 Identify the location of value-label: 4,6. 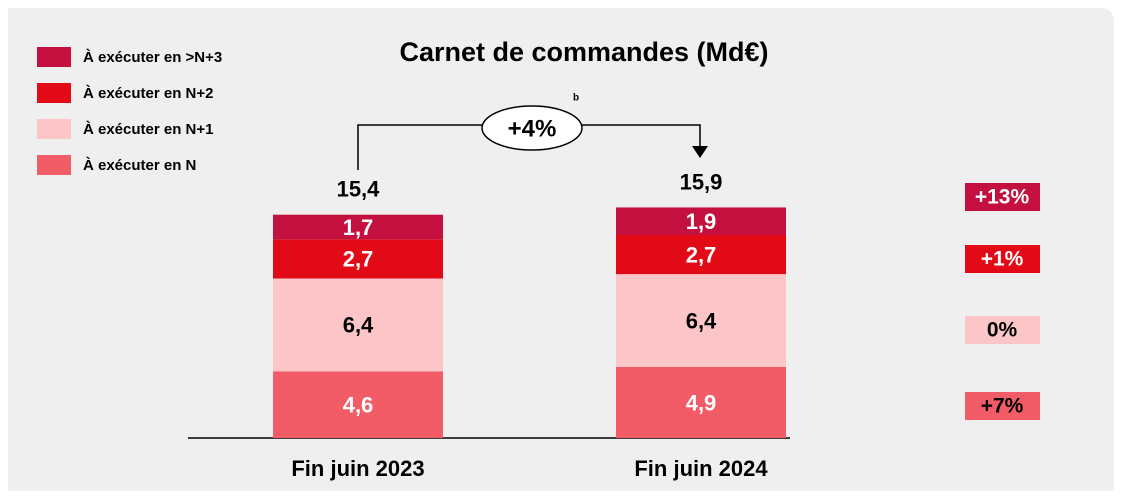
(358, 404).